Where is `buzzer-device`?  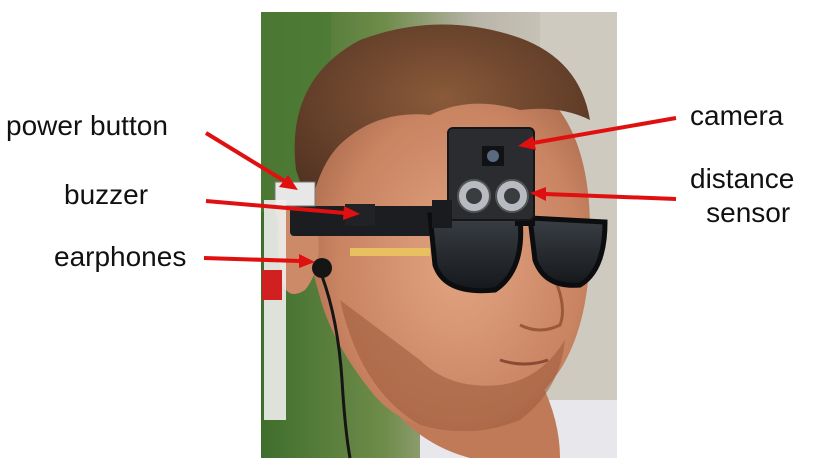
buzzer-device is located at coordinates (360, 215).